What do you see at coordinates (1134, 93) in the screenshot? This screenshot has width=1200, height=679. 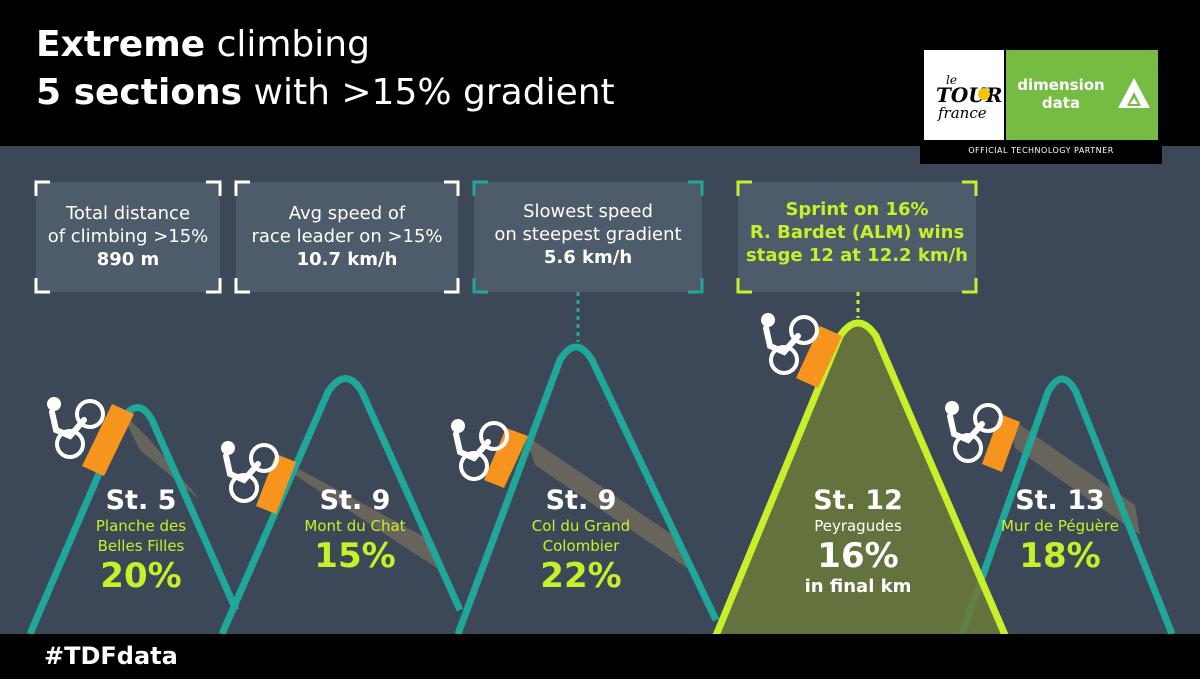 I see `triangle-logo-icon` at bounding box center [1134, 93].